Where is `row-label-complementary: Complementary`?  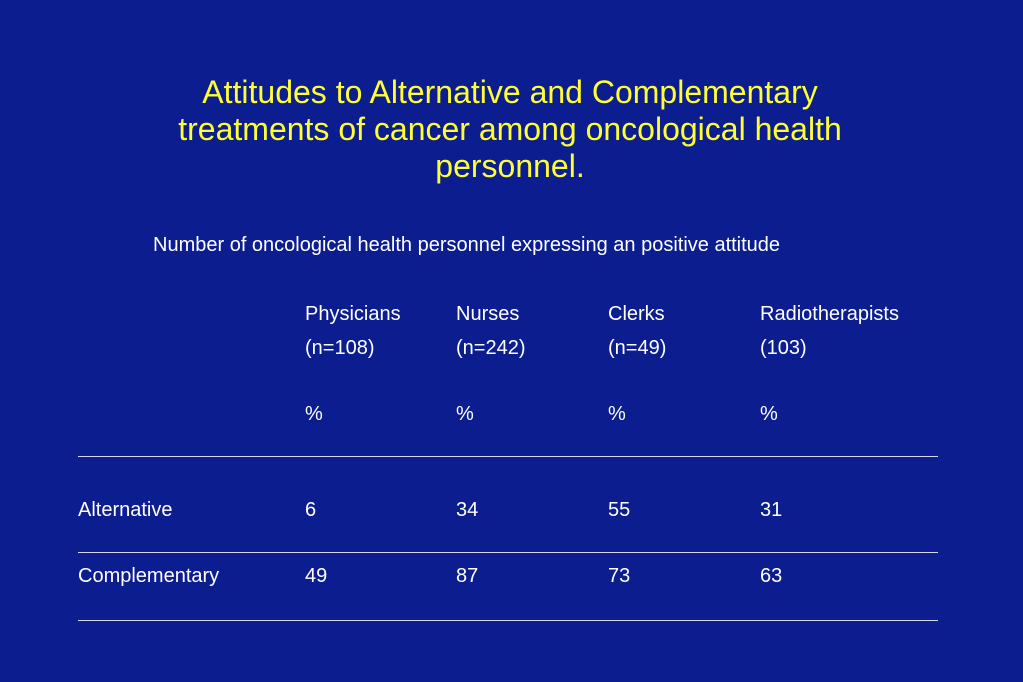
row-label-complementary: Complementary is located at coordinates (149, 576).